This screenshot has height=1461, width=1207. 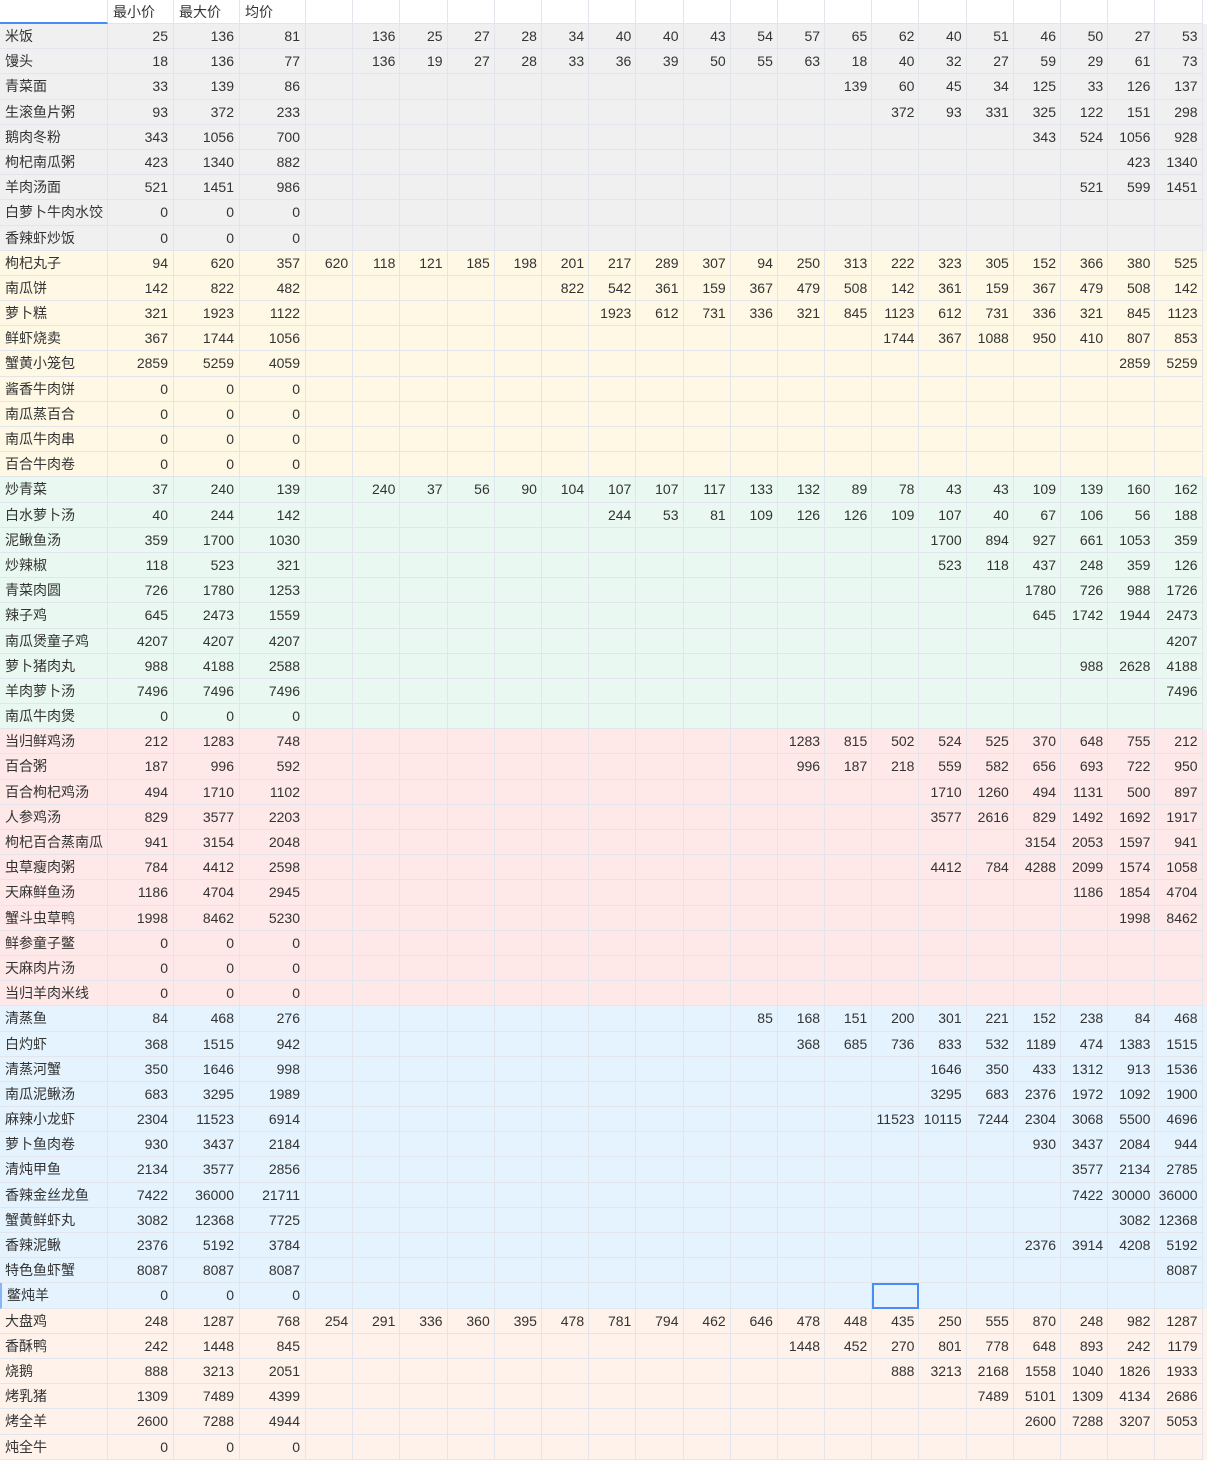 What do you see at coordinates (1132, 1019) in the screenshot?
I see `price-value-cell: 84` at bounding box center [1132, 1019].